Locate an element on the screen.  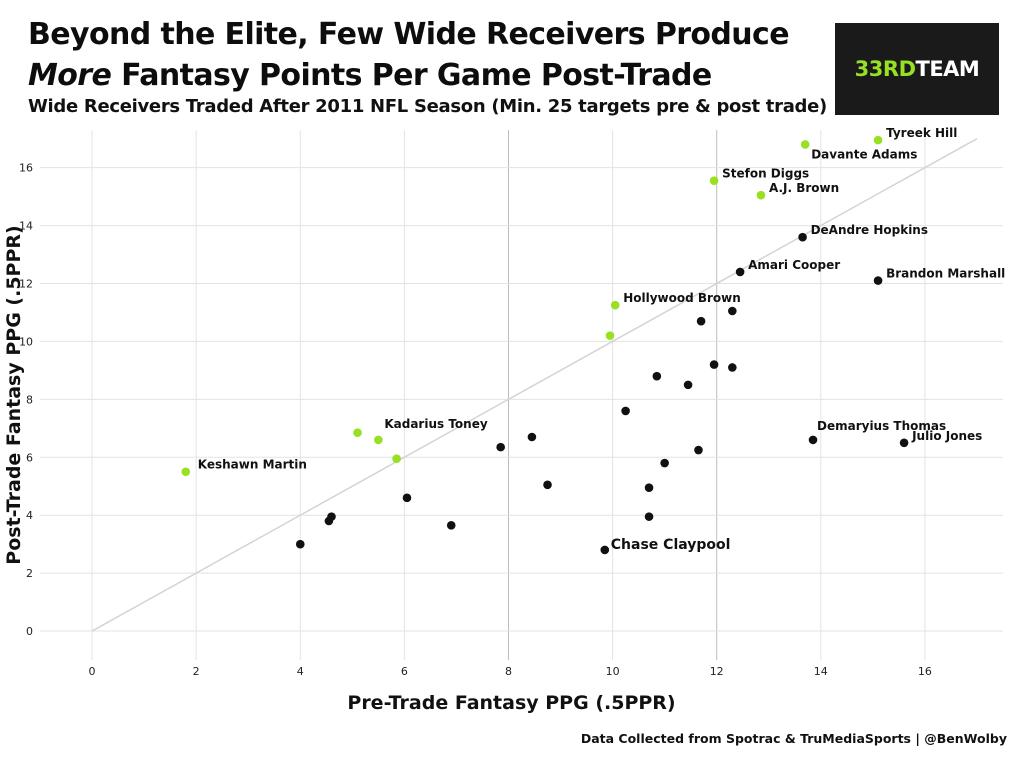
y-tick-label: 12 is located at coordinates (26, 283).